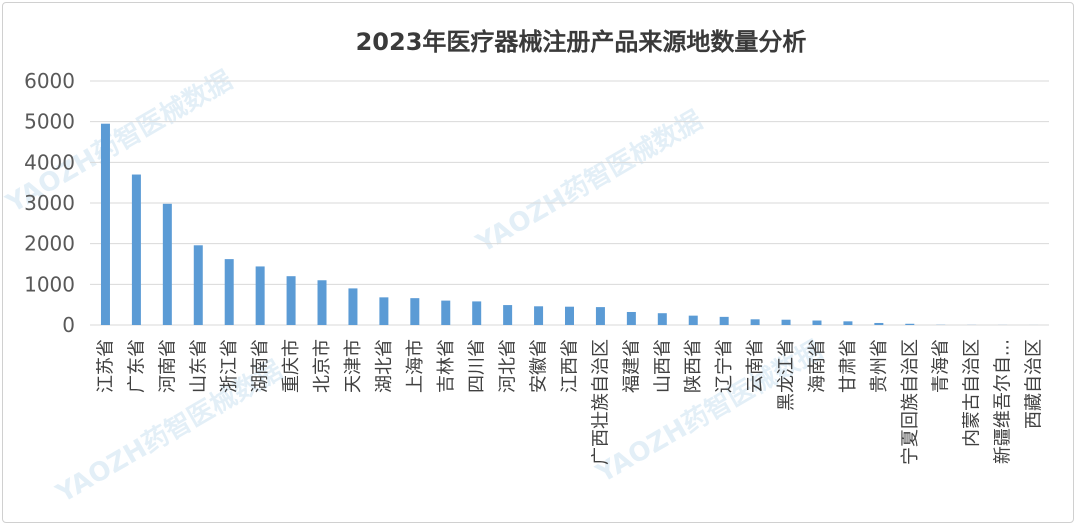 This screenshot has width=1078, height=527. What do you see at coordinates (446, 366) in the screenshot?
I see `x-tick-label: 吉林省` at bounding box center [446, 366].